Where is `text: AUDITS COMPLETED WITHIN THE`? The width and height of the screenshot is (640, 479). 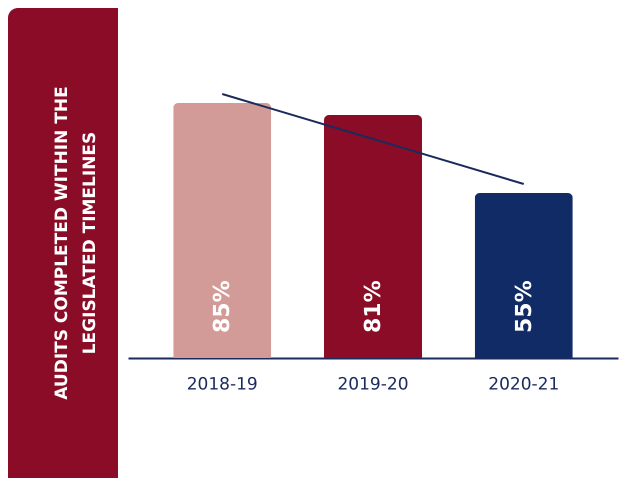
text: AUDITS COMPLETED WITHIN THE is located at coordinates (62, 243).